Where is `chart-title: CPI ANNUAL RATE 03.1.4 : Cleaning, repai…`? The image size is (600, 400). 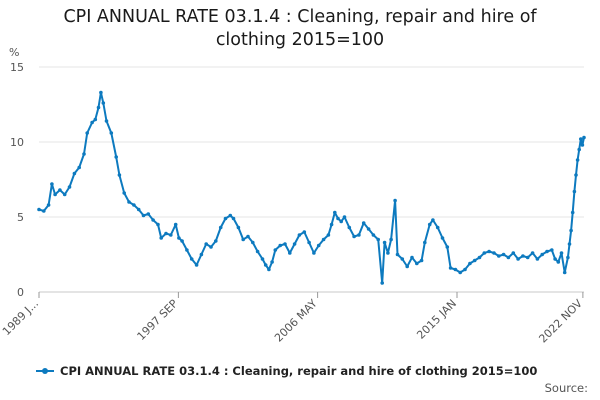
chart-title: CPI ANNUAL RATE 03.1.4 : Cleaning, repai… is located at coordinates (300, 29).